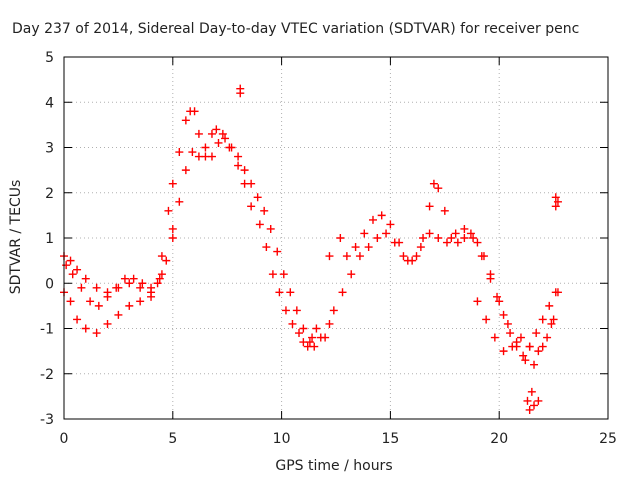 The height and width of the screenshot is (480, 640). I want to click on y-tick-label: -2, so click(47, 375).